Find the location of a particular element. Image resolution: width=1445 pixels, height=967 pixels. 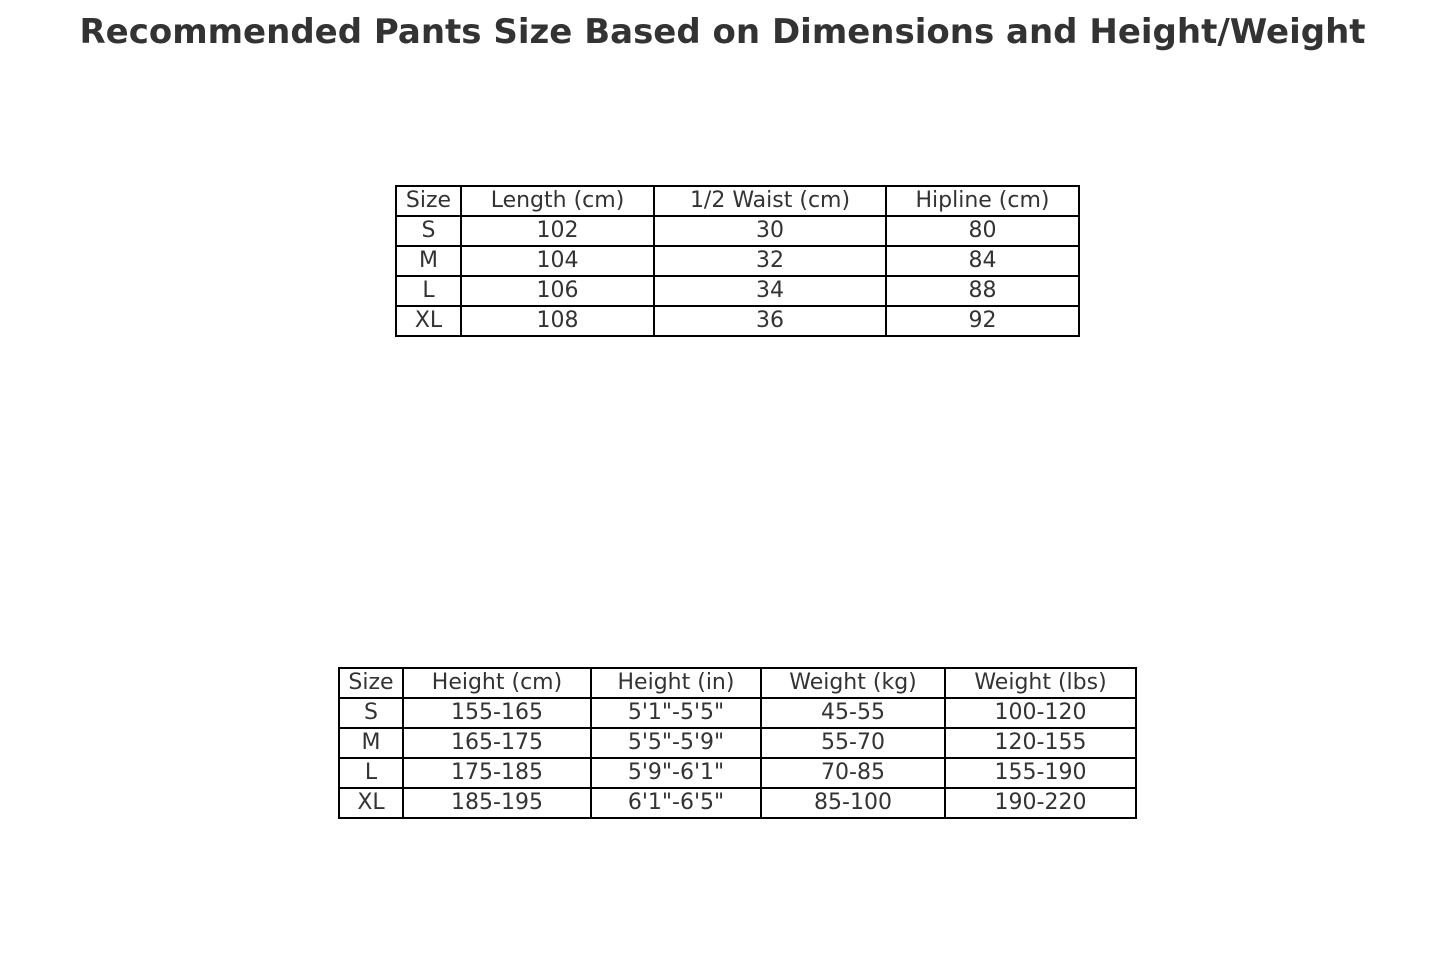

table-cell: 106 is located at coordinates (557, 291).